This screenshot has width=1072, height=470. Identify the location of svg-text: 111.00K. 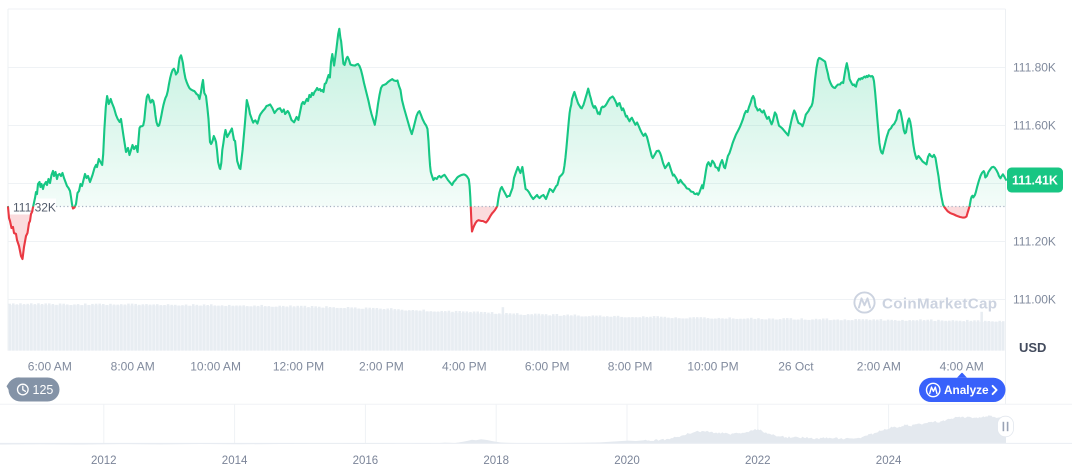
(1034, 300).